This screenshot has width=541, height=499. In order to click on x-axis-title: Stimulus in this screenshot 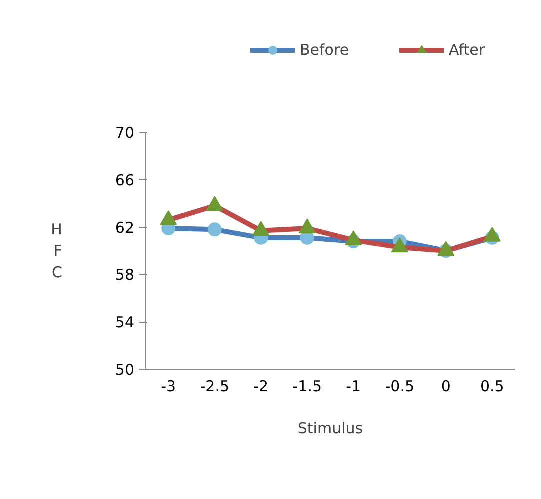, I will do `click(331, 429)`.